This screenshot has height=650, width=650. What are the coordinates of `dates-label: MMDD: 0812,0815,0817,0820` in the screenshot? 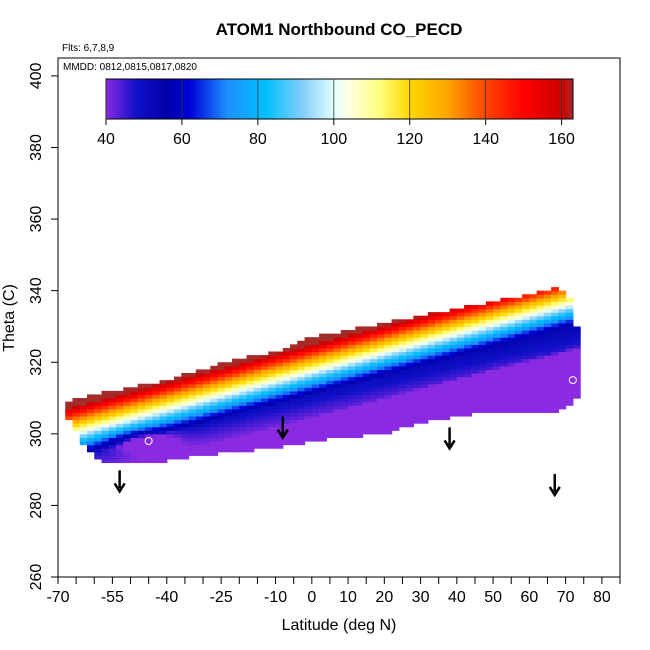 It's located at (130, 67).